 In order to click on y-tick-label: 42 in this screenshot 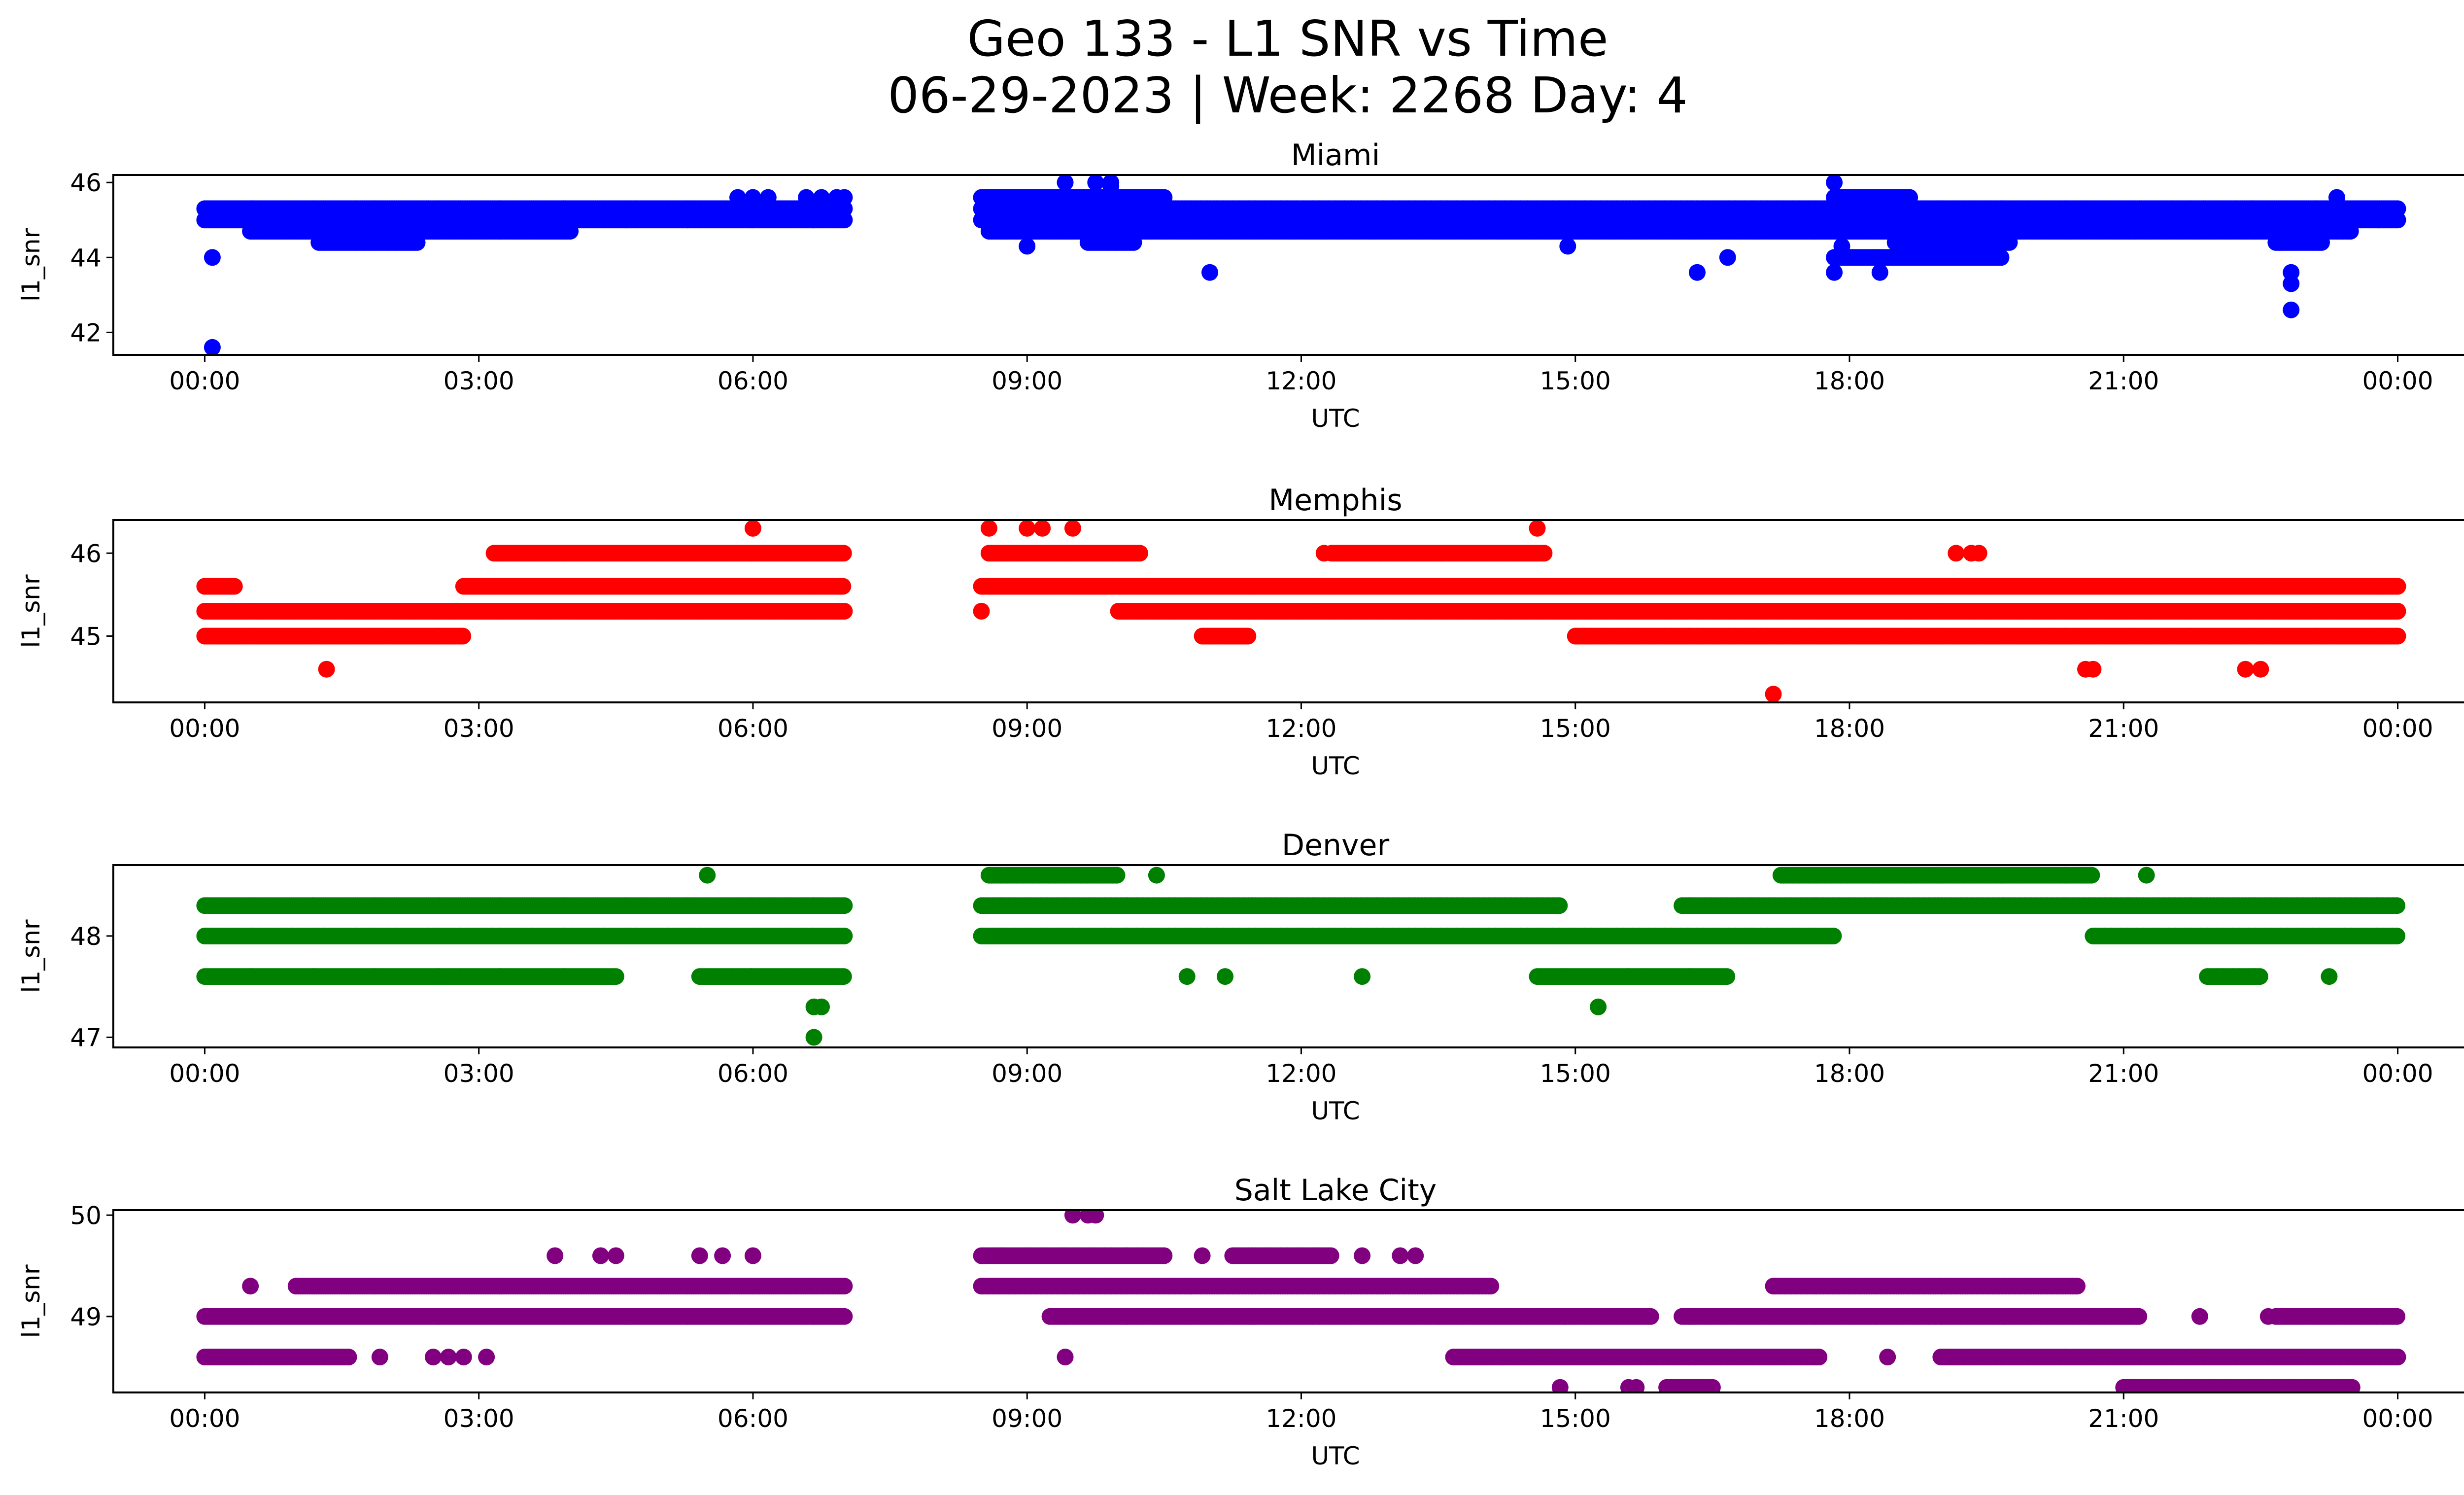, I will do `click(86, 332)`.